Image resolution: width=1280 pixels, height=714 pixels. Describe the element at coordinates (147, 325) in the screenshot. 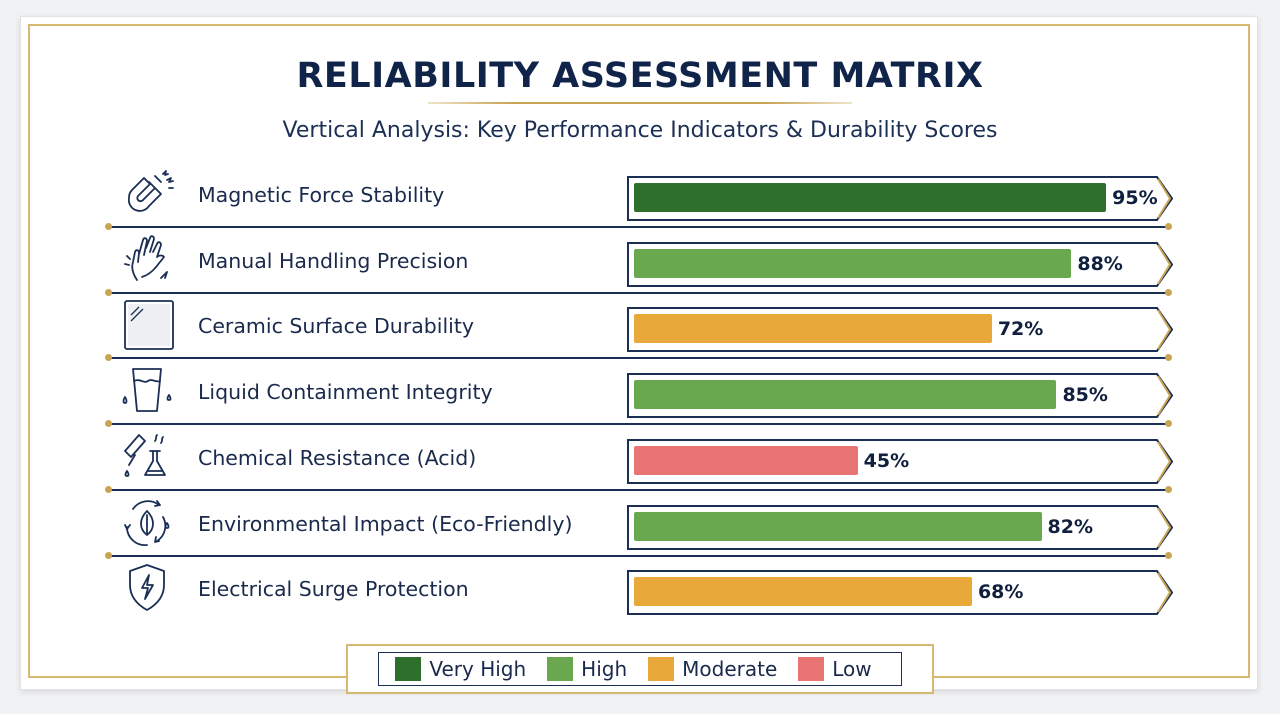

I see `ceramic-tile-icon` at that location.